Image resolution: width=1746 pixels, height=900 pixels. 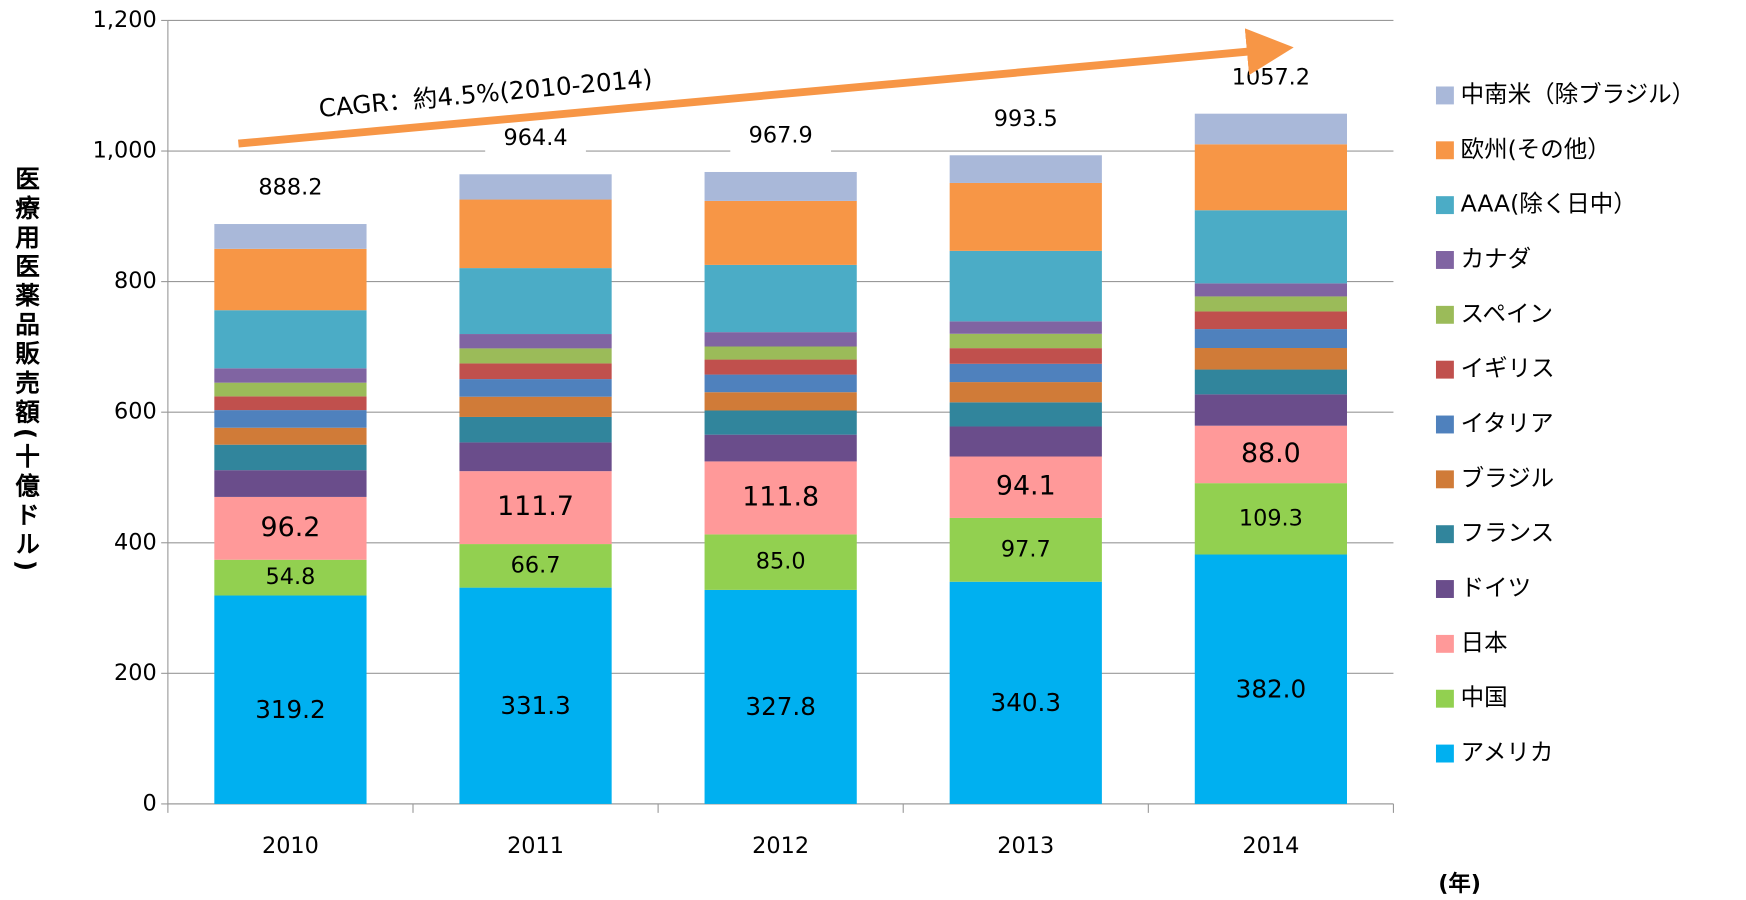 What do you see at coordinates (135, 412) in the screenshot?
I see `y-tick-label: 600` at bounding box center [135, 412].